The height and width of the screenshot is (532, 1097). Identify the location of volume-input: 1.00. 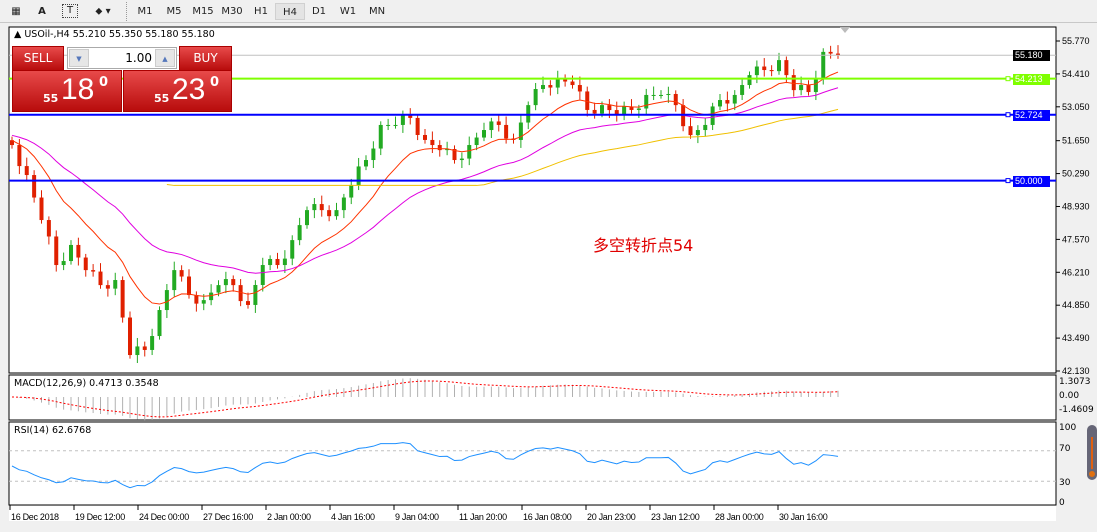
(138, 58).